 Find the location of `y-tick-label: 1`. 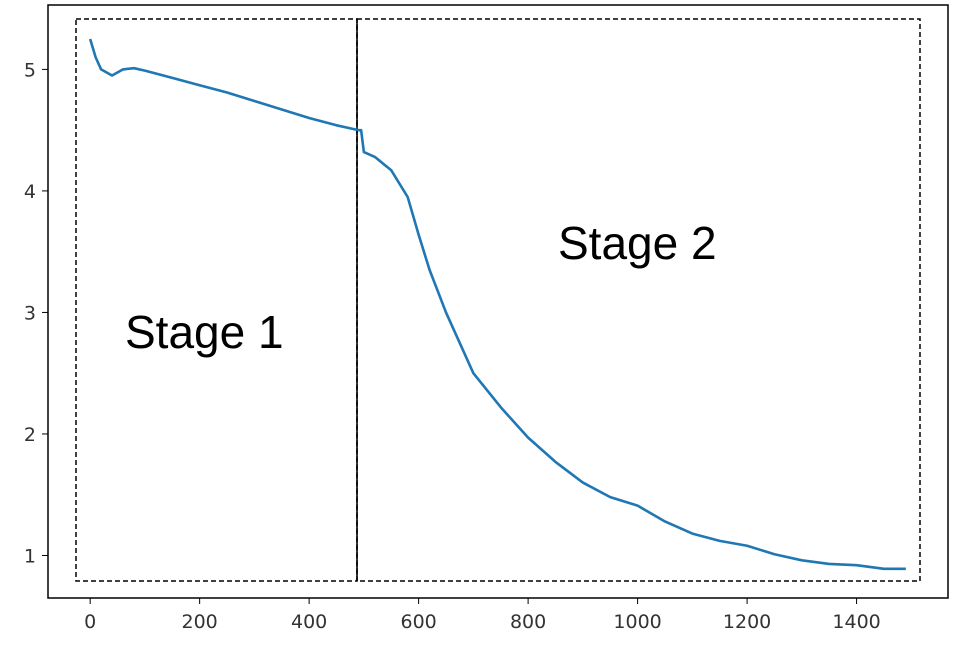

y-tick-label: 1 is located at coordinates (30, 556).